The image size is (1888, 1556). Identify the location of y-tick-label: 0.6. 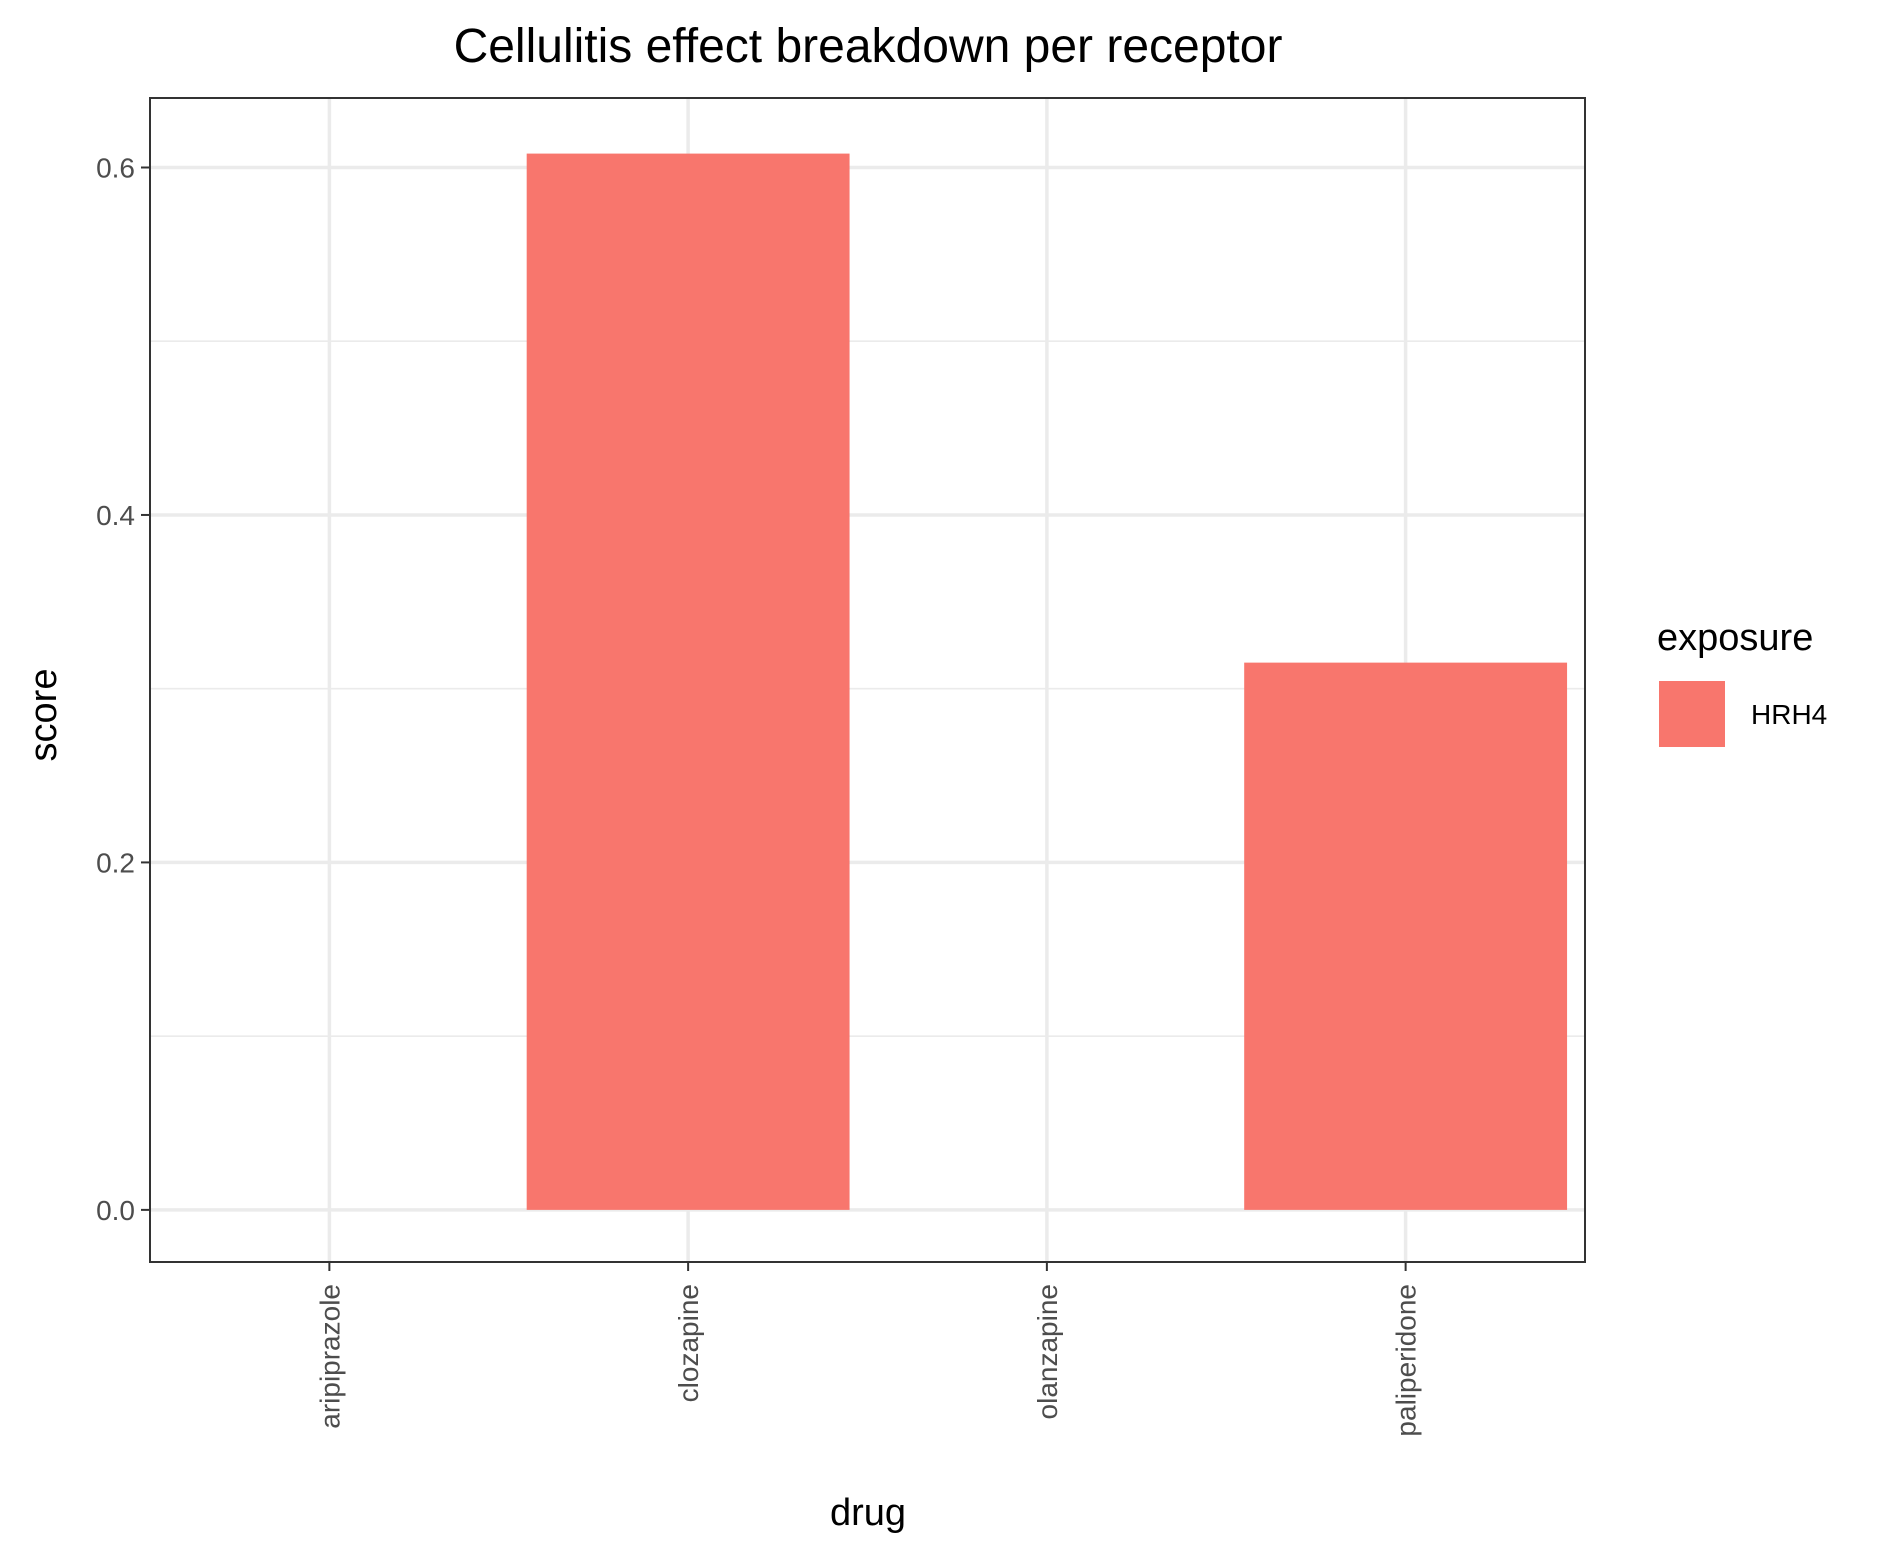
(115, 167).